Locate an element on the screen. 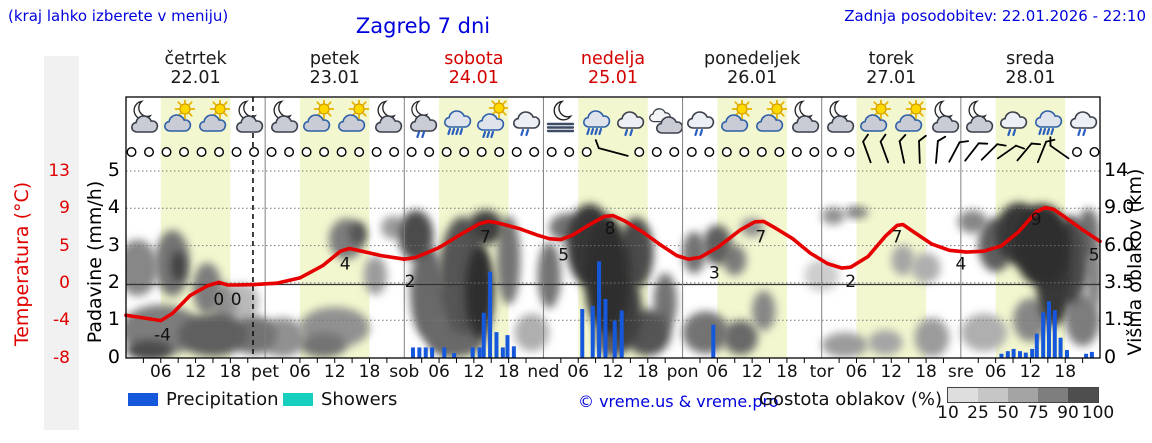 The image size is (1152, 443). day-date: 27.01 is located at coordinates (891, 78).